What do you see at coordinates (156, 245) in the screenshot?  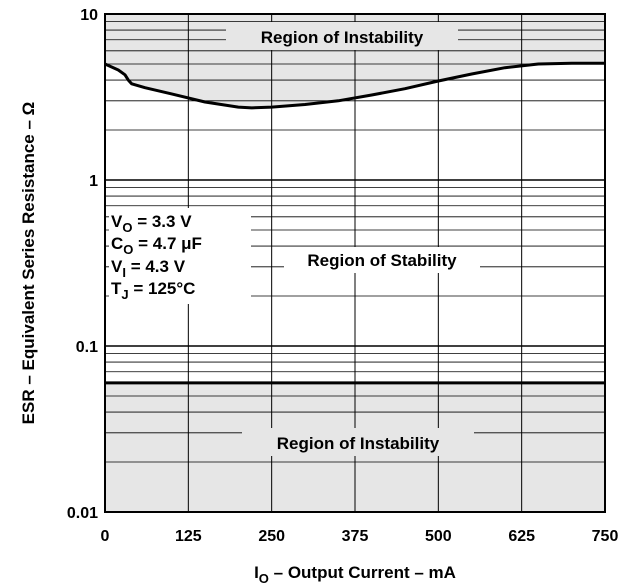 I see `condition-co: CO = 4.7 μF` at bounding box center [156, 245].